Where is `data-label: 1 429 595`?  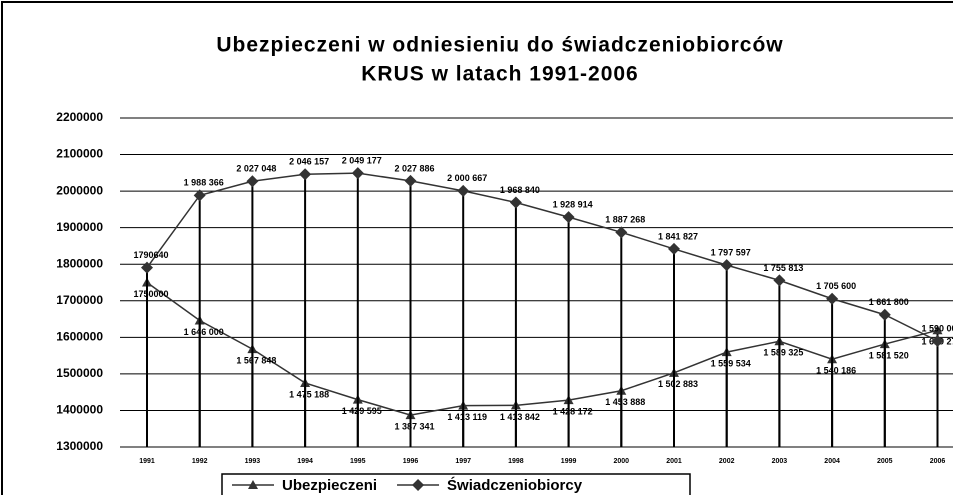 data-label: 1 429 595 is located at coordinates (362, 411).